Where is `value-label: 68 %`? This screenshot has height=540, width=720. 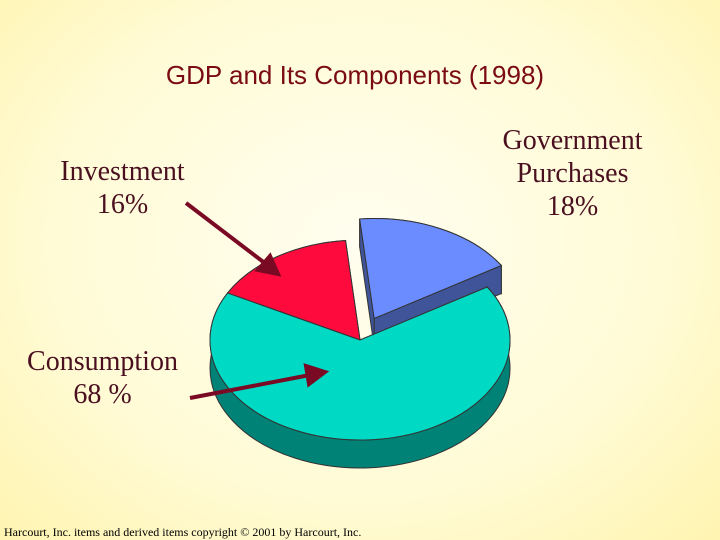 value-label: 68 % is located at coordinates (102, 394).